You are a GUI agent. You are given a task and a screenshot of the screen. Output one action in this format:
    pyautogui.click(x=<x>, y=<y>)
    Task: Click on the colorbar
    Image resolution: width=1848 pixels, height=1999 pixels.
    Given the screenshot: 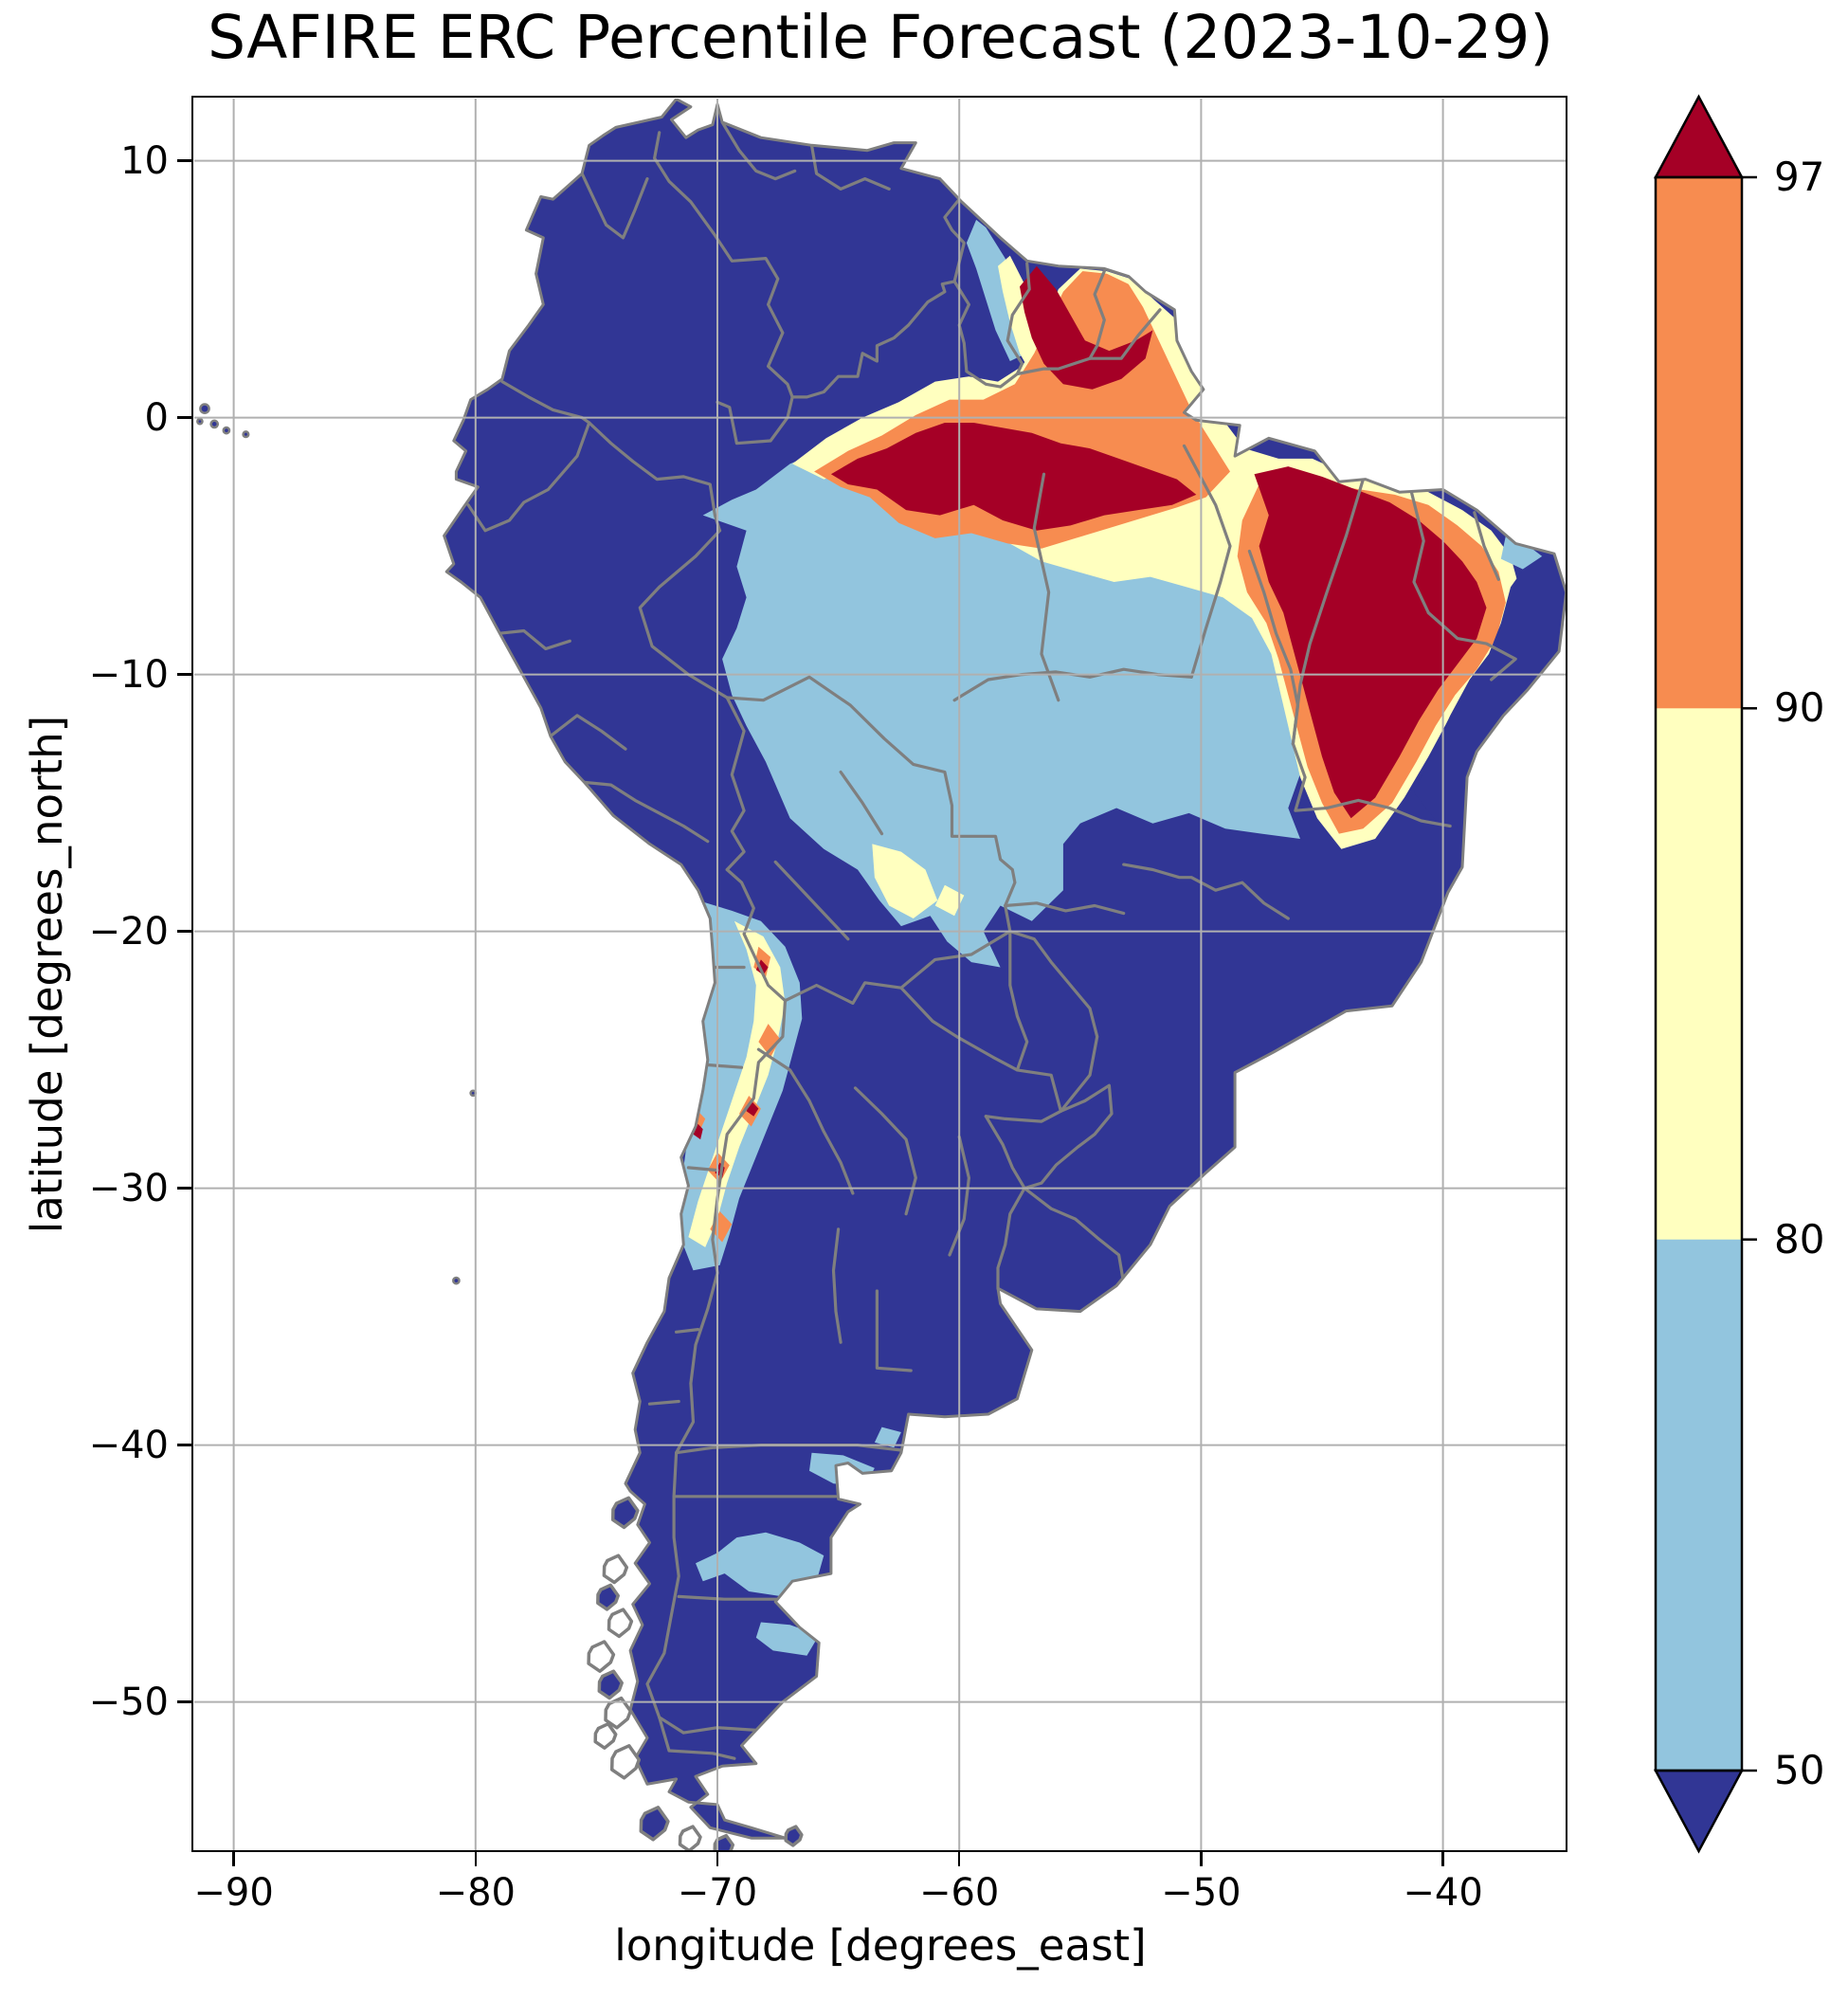 What is the action you would take?
    pyautogui.click(x=1705, y=974)
    